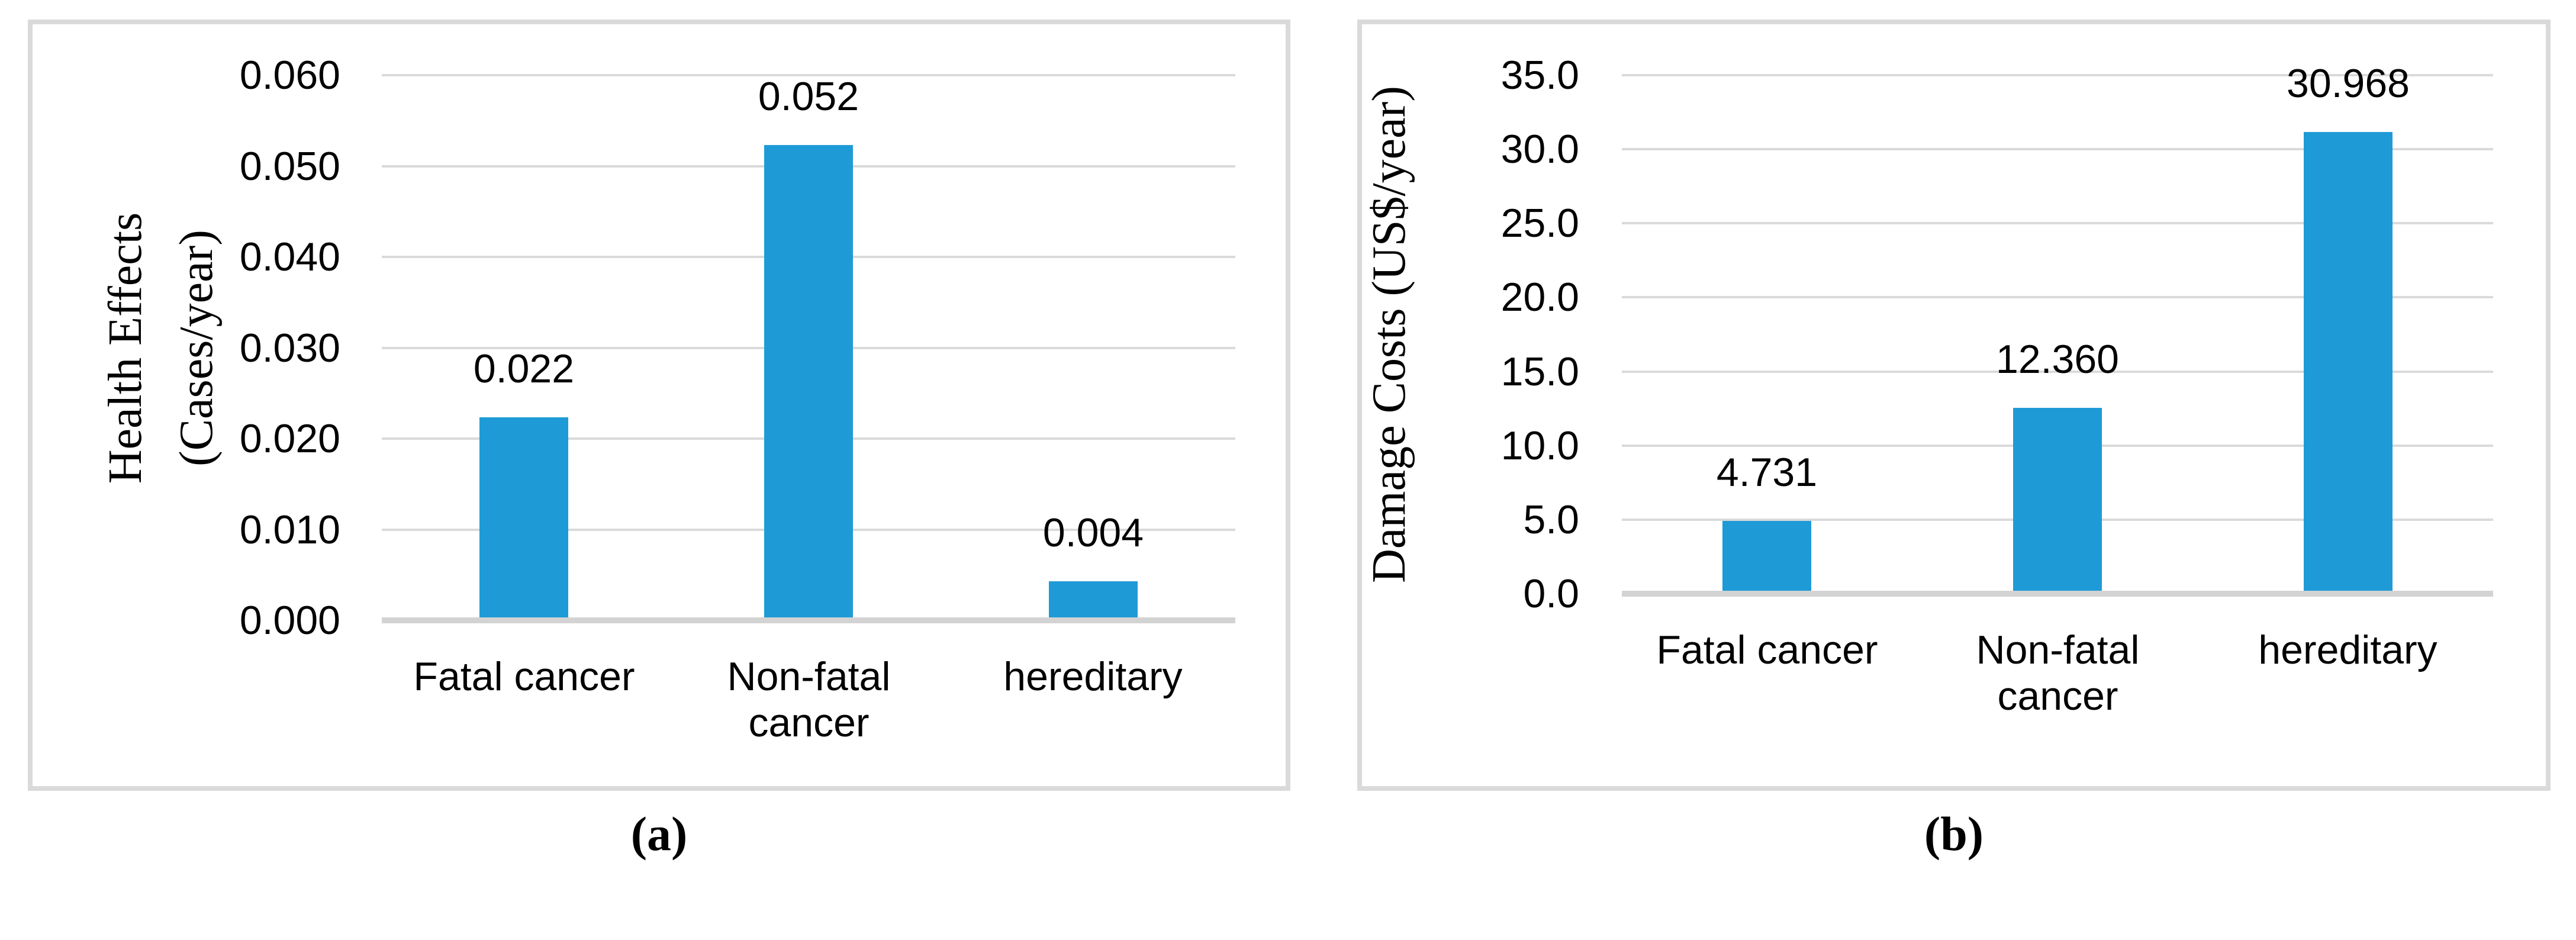 This screenshot has height=940, width=2576. I want to click on y-axis-tick-label: 0.060, so click(289, 75).